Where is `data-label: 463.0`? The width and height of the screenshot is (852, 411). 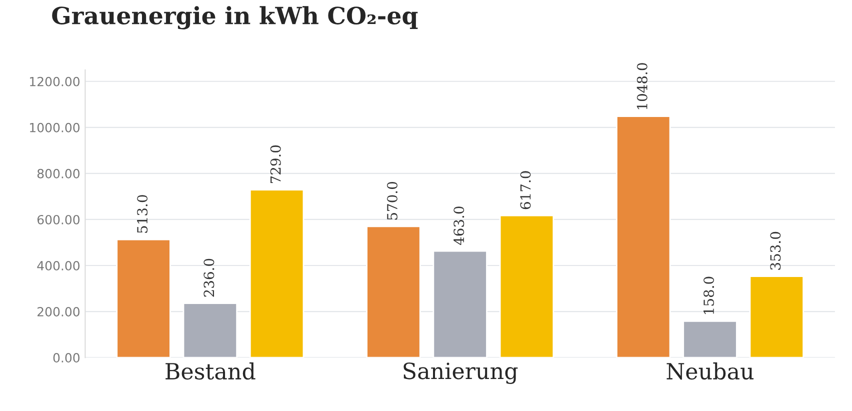
data-label: 463.0 is located at coordinates (459, 226).